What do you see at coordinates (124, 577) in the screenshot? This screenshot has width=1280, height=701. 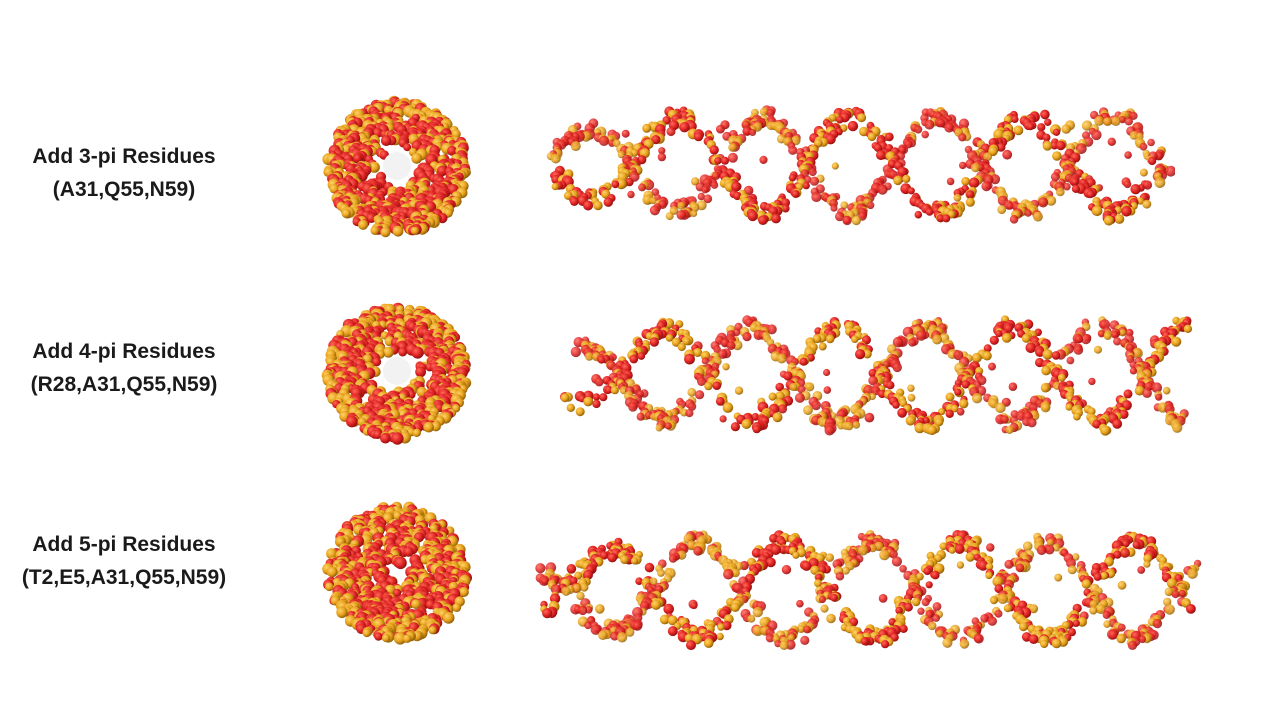 I see `row-residues: (T2,E5,A31,Q55,N59)` at bounding box center [124, 577].